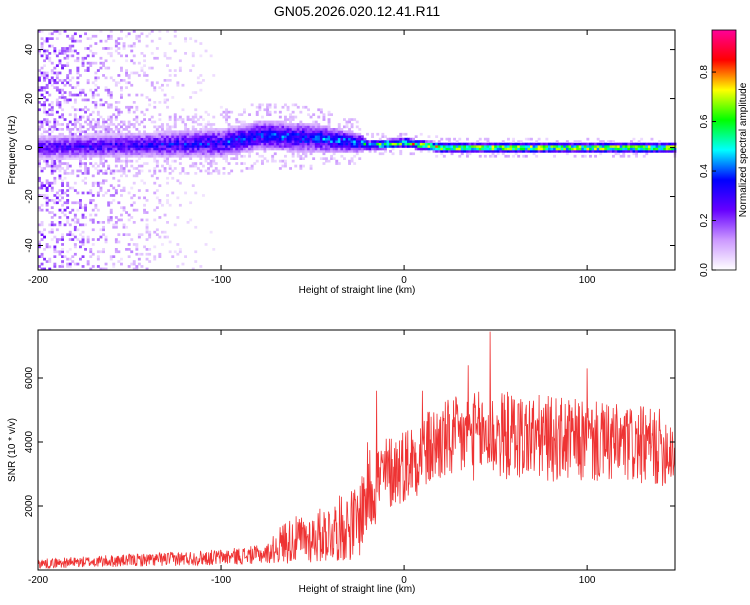 This screenshot has width=750, height=605. Describe the element at coordinates (704, 171) in the screenshot. I see `colorbar-tick-label: 0.4` at that location.